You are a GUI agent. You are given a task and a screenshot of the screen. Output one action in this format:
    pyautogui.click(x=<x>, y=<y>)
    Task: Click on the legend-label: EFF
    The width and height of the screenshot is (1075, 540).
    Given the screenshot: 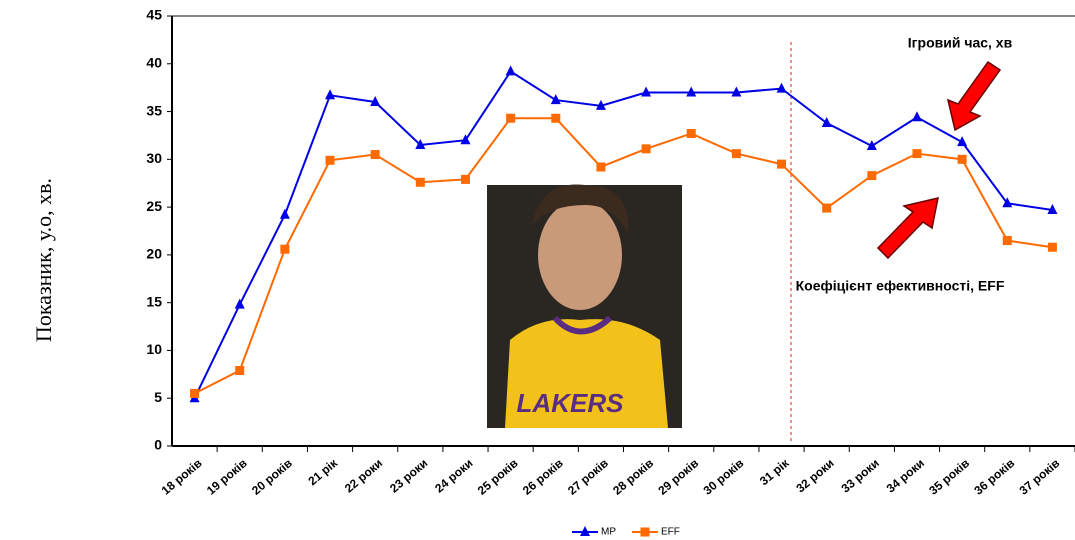 What is the action you would take?
    pyautogui.click(x=670, y=532)
    